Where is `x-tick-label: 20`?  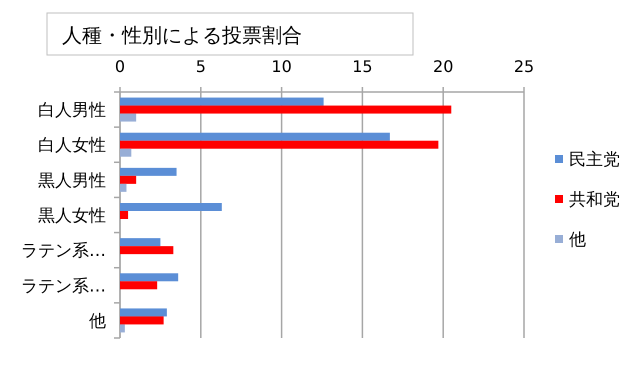 x-tick-label: 20 is located at coordinates (443, 66).